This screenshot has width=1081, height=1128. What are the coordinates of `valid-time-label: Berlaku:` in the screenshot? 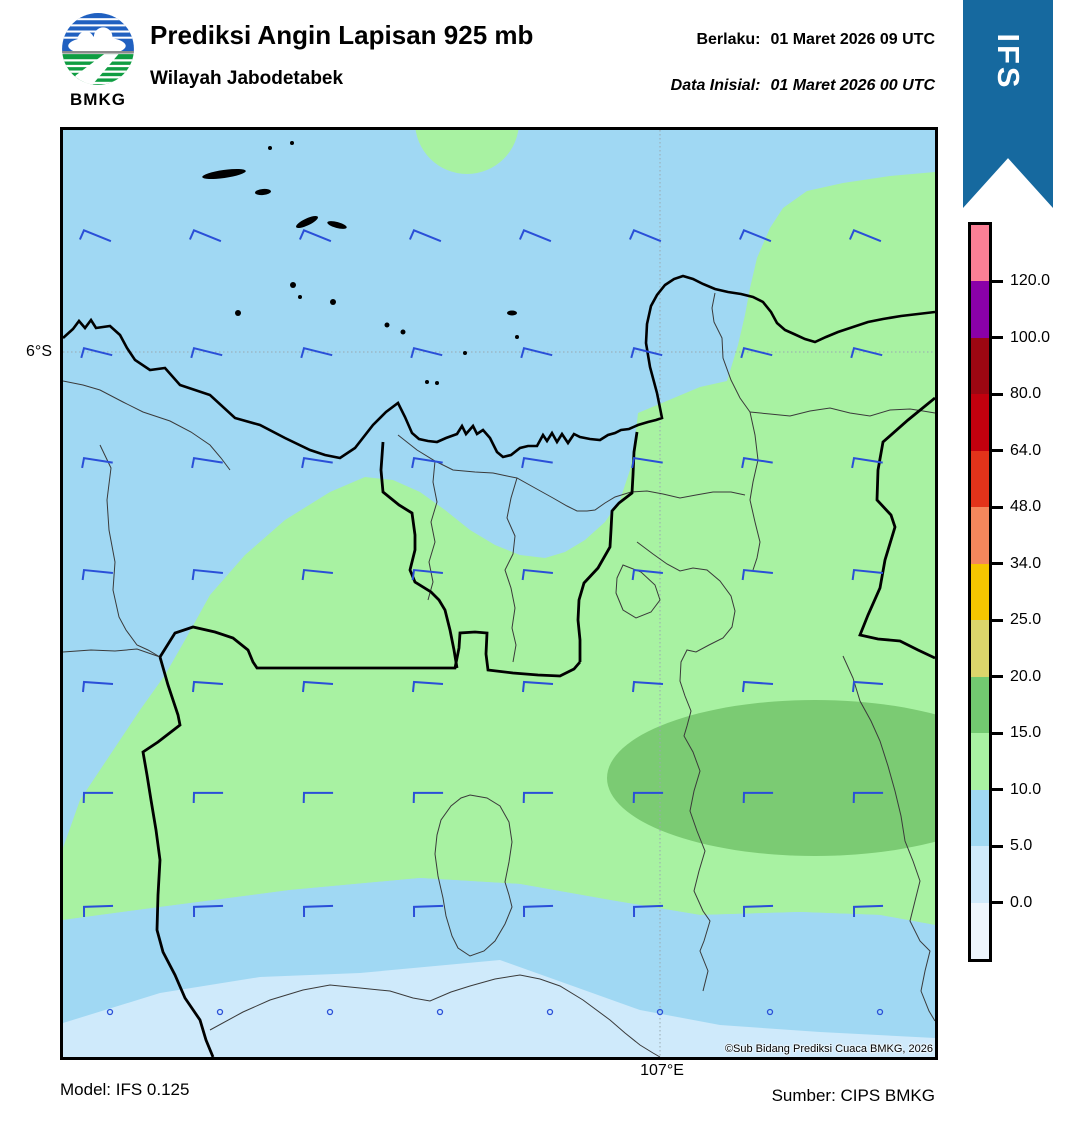 It's located at (728, 39).